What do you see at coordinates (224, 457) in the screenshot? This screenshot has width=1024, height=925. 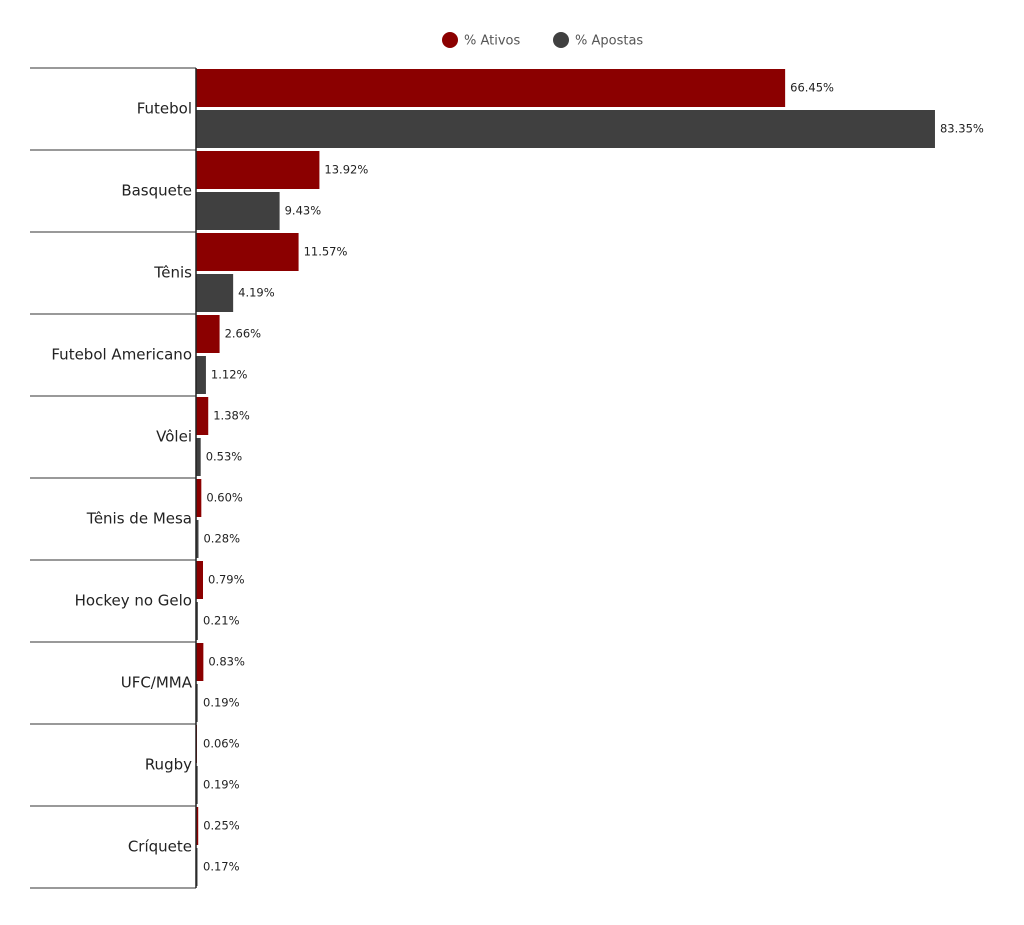 I see `value-label: 0.53%` at bounding box center [224, 457].